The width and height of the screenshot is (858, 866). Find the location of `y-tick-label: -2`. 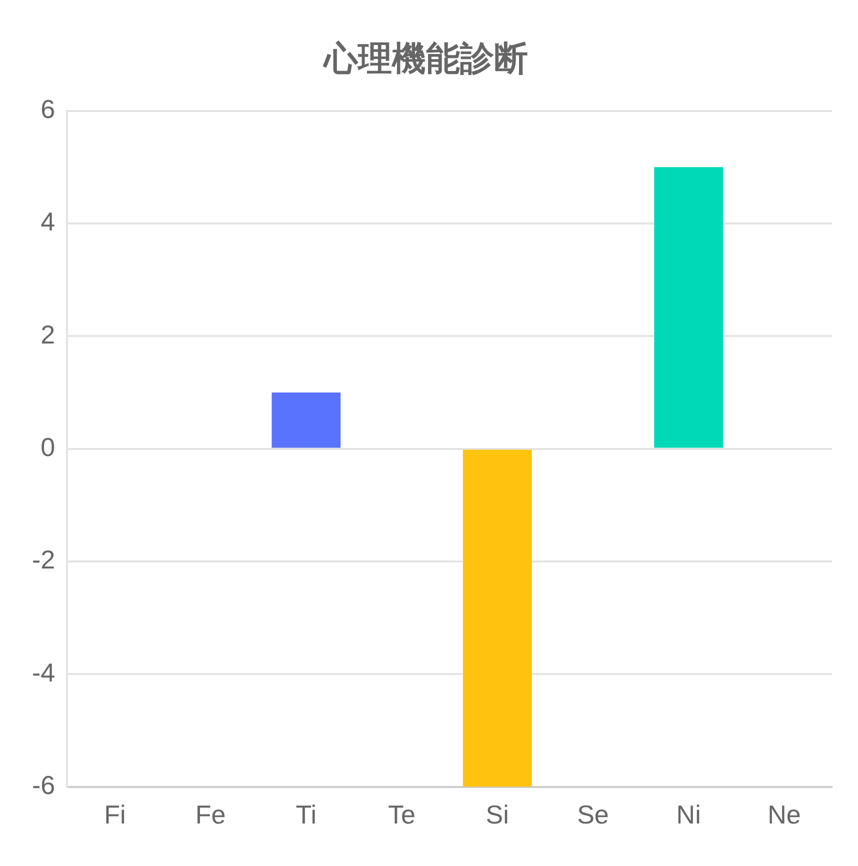

y-tick-label: -2 is located at coordinates (44, 559).